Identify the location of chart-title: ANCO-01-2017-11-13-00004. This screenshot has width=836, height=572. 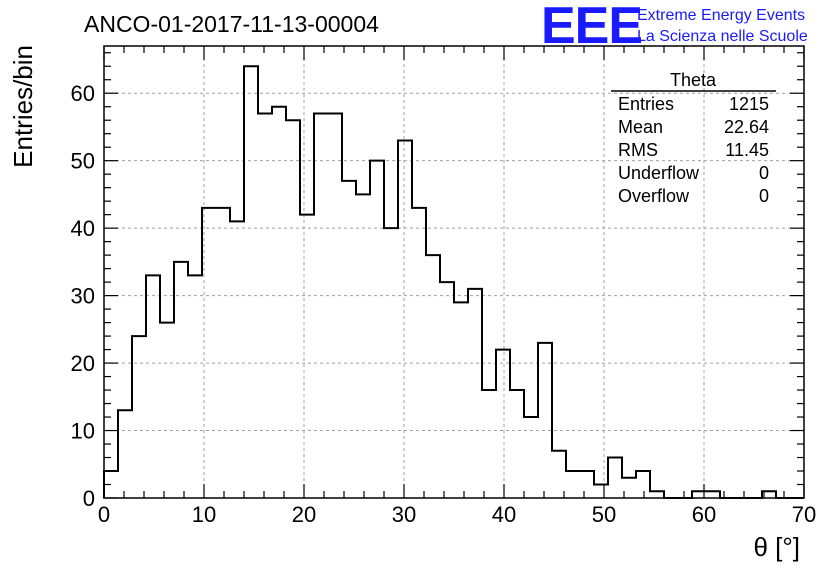
(231, 24).